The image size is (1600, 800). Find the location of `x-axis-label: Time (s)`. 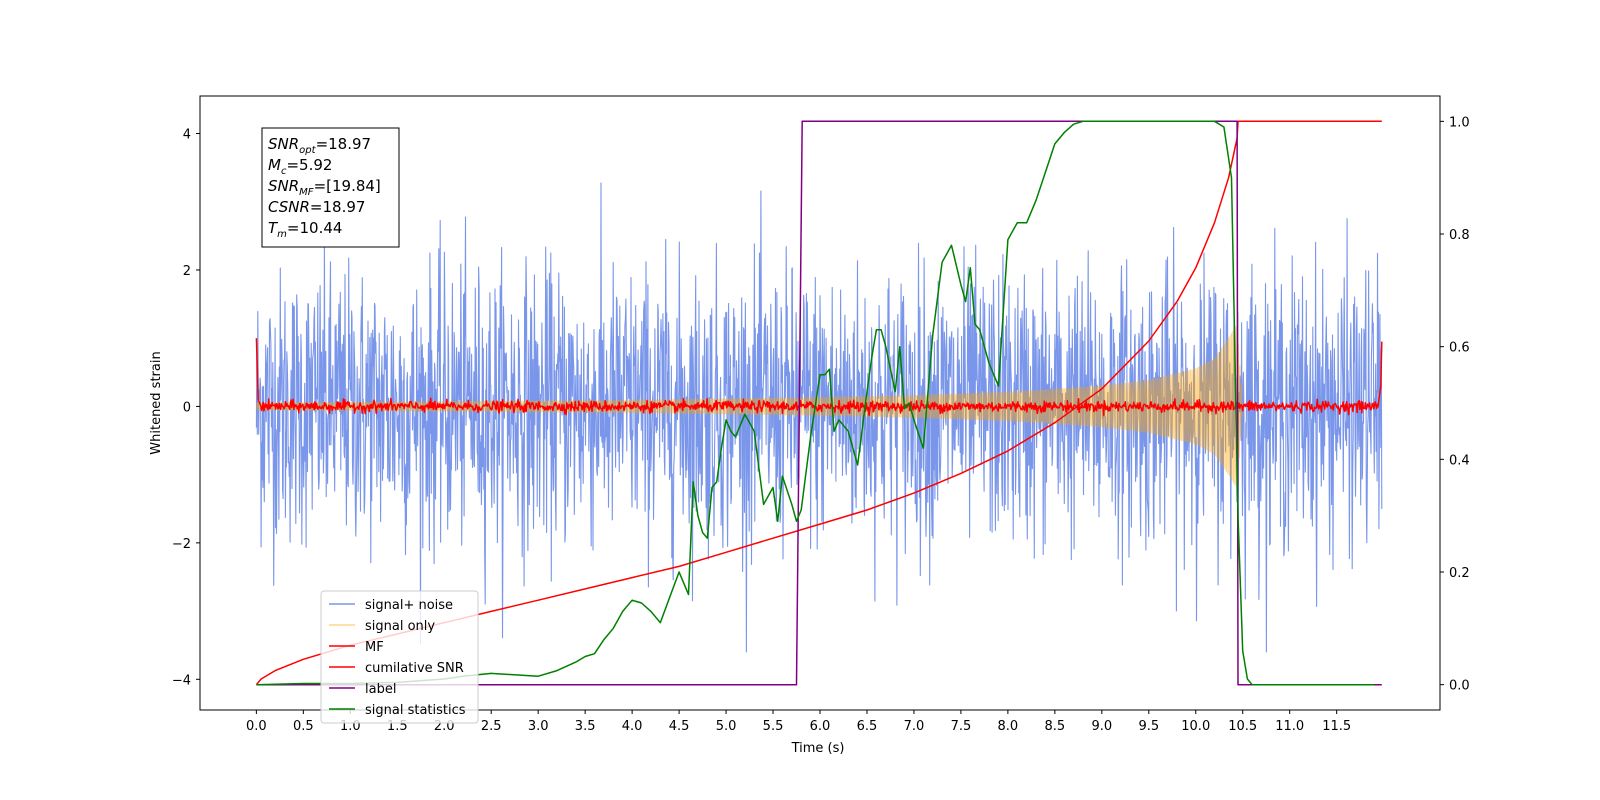

x-axis-label: Time (s) is located at coordinates (818, 748).